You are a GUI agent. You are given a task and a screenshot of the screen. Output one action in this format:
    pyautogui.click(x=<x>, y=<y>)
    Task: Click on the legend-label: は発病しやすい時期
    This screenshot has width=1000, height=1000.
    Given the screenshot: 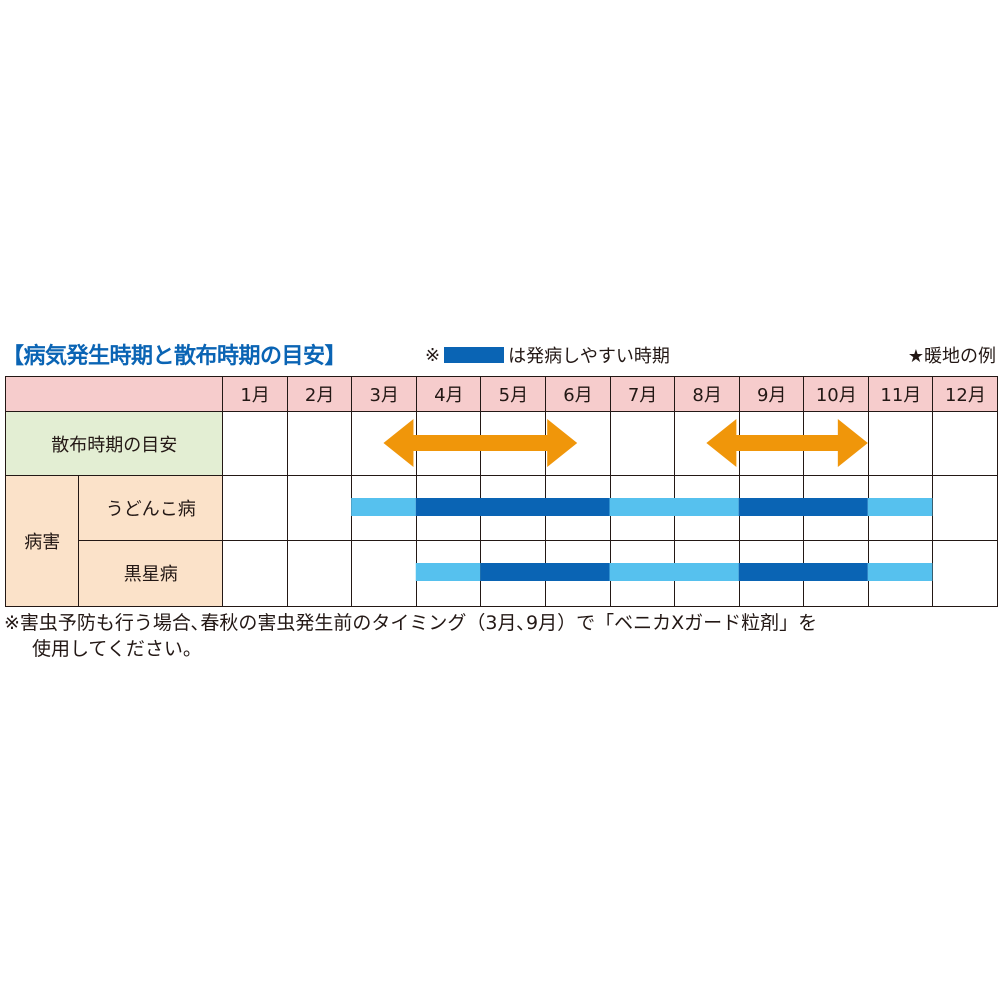 What is the action you would take?
    pyautogui.click(x=589, y=356)
    